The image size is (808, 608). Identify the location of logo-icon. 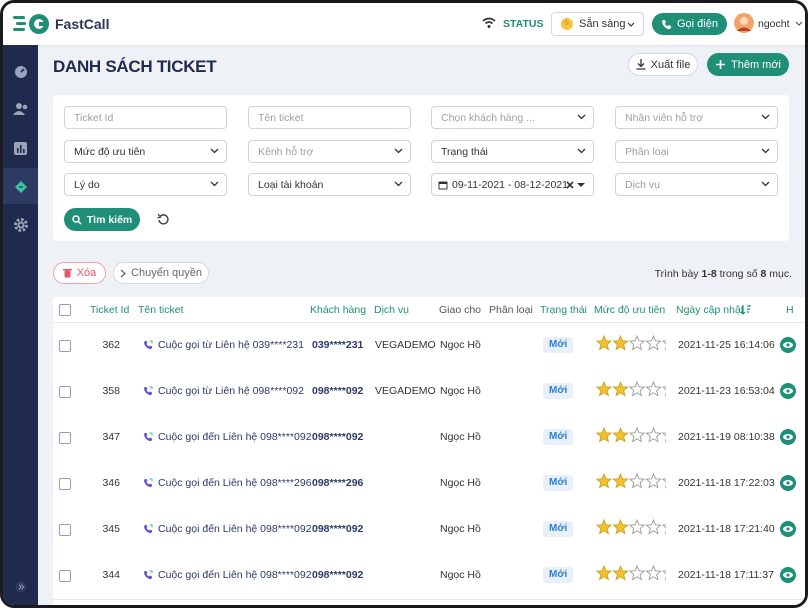
(31, 24).